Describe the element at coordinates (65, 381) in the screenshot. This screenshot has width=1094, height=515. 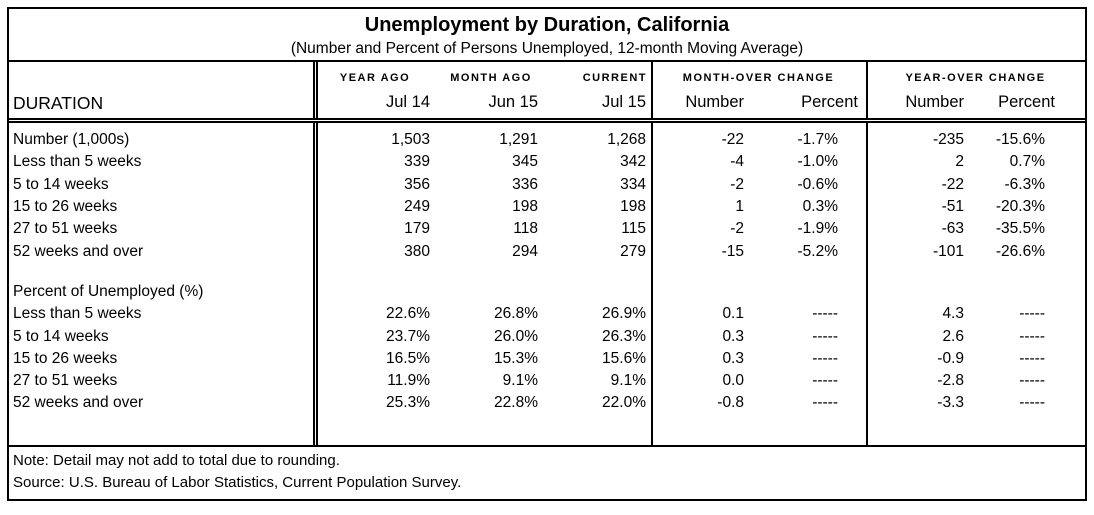
I see `row-label: 27 to 51 weeks` at that location.